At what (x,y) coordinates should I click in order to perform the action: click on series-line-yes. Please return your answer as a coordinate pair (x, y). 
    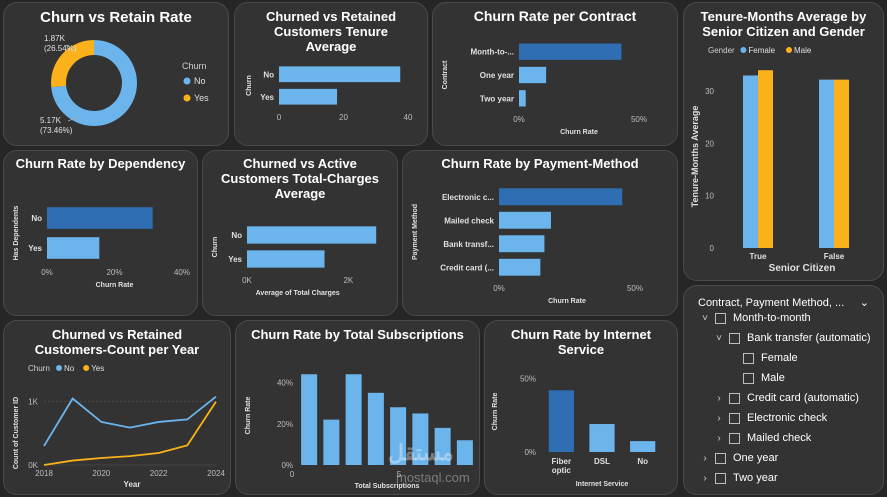
    Looking at the image, I should click on (130, 433).